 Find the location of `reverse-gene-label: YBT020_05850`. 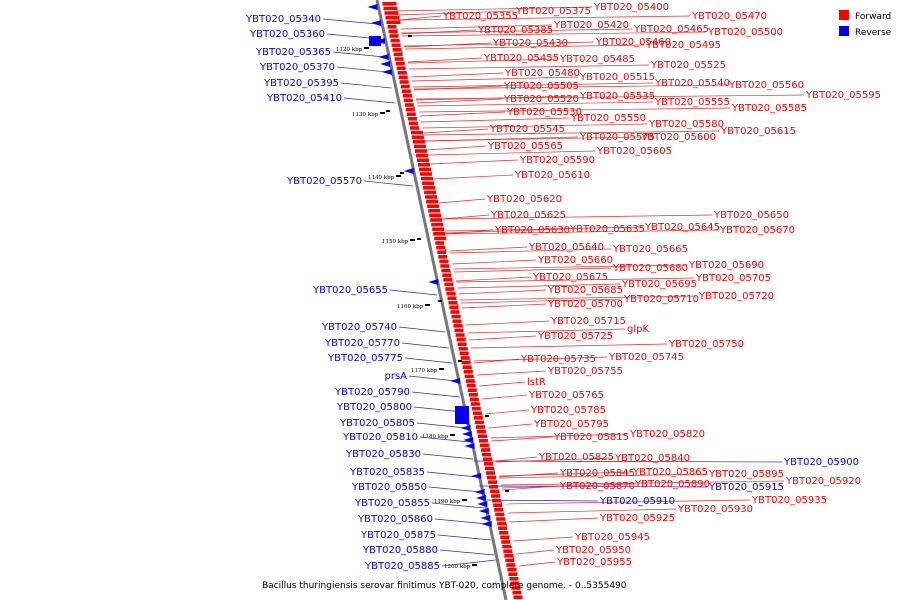

reverse-gene-label: YBT020_05850 is located at coordinates (389, 487).